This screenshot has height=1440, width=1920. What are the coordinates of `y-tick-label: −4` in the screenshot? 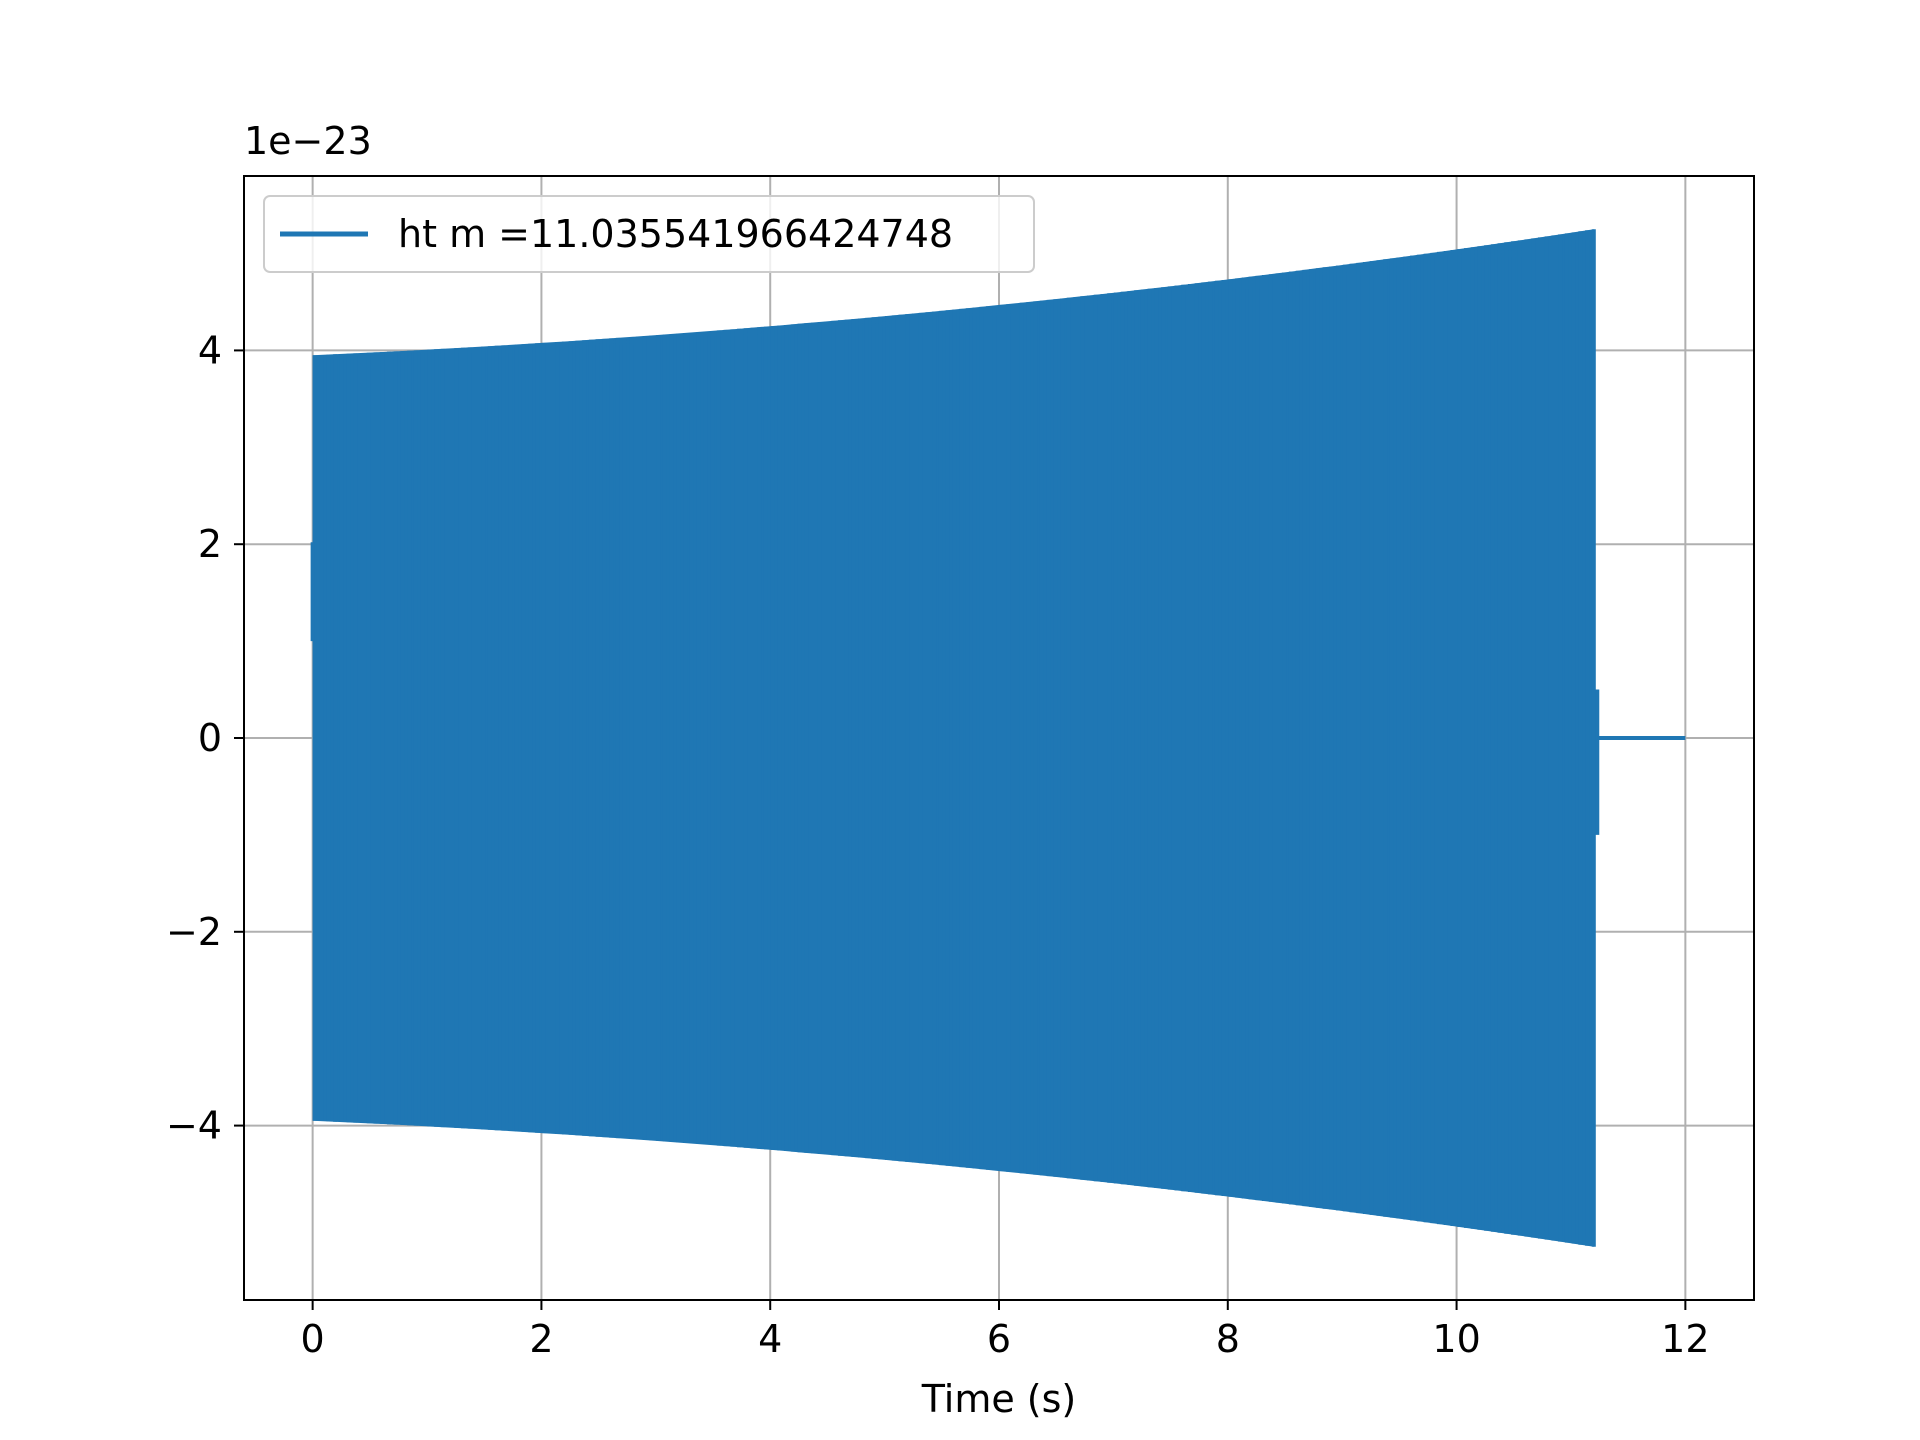 It's located at (194, 1126).